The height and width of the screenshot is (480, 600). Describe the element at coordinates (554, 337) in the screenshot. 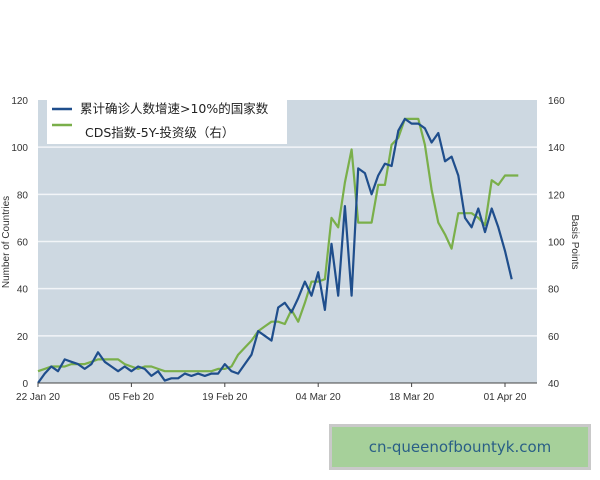

I see `y2-tick-label: 60` at that location.